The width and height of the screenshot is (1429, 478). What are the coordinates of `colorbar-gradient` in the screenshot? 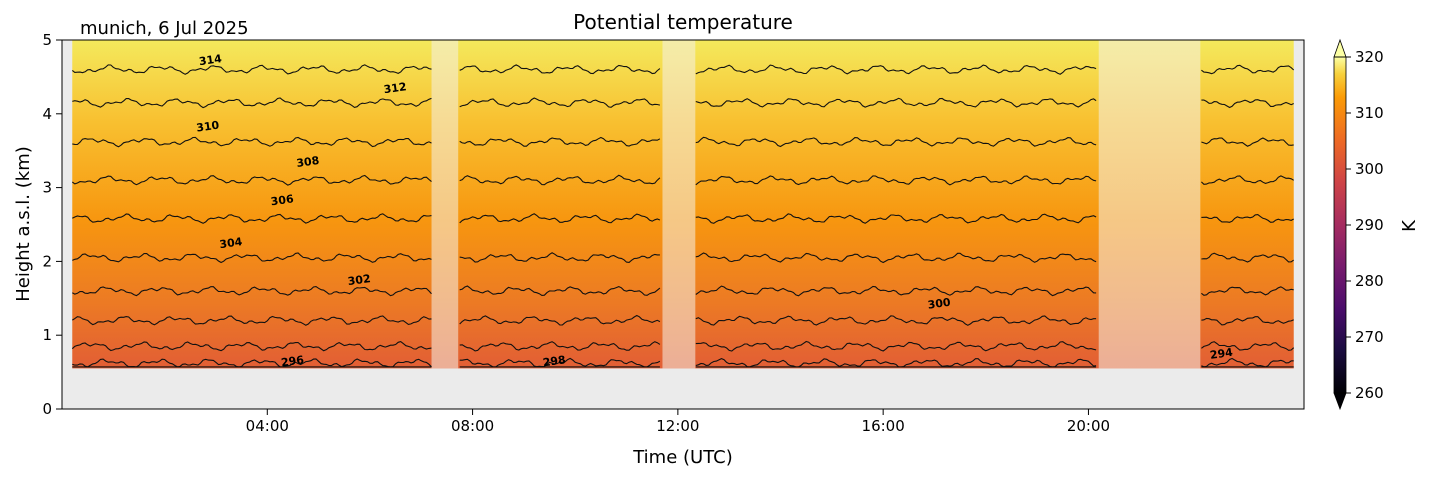 It's located at (1340, 225).